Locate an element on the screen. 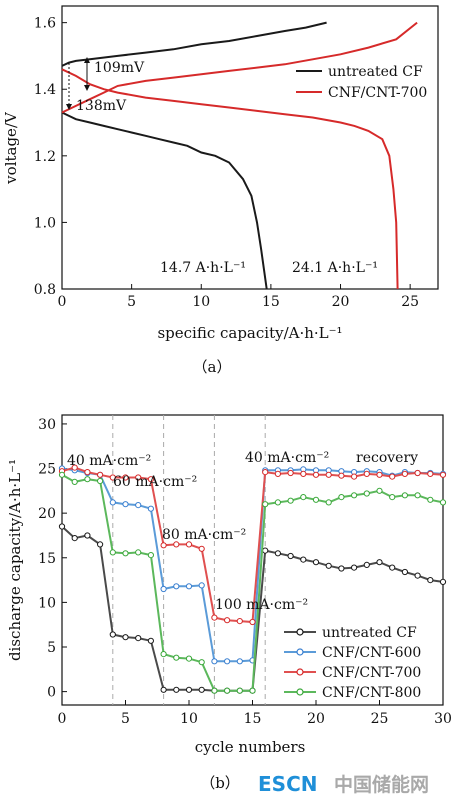  y-tick-label: 1.6 is located at coordinates (45, 24).